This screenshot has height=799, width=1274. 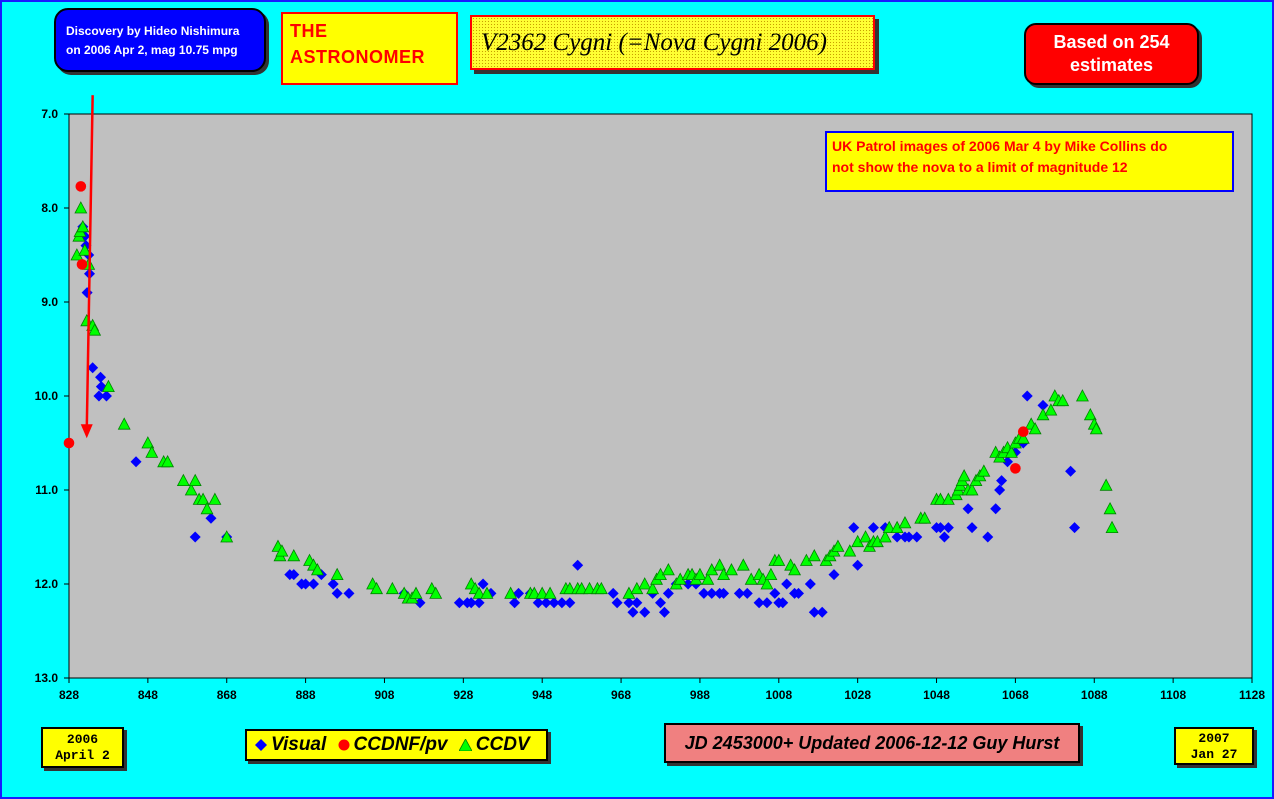 I want to click on y-tick-label: 11.0, so click(x=46, y=490).